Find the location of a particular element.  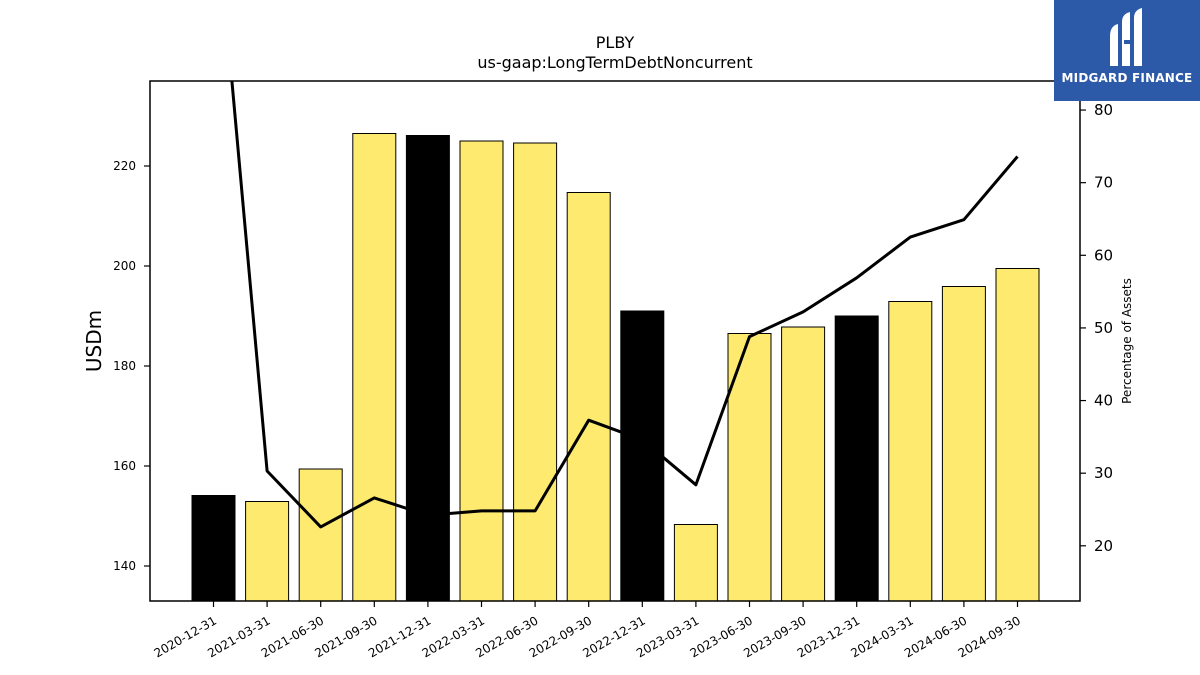

logo-text: MIDGARD FINANCE is located at coordinates (1127, 78).